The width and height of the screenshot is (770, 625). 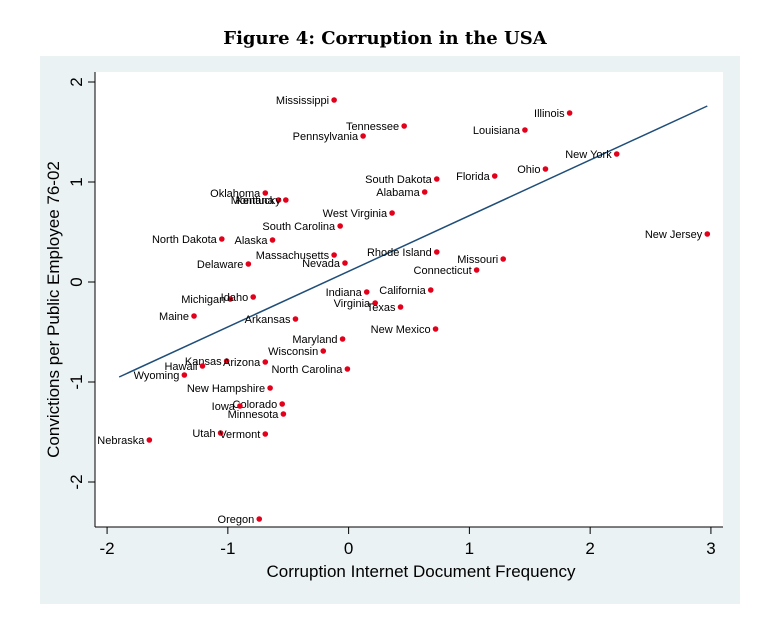 I want to click on point-label: New Mexico, so click(x=401, y=330).